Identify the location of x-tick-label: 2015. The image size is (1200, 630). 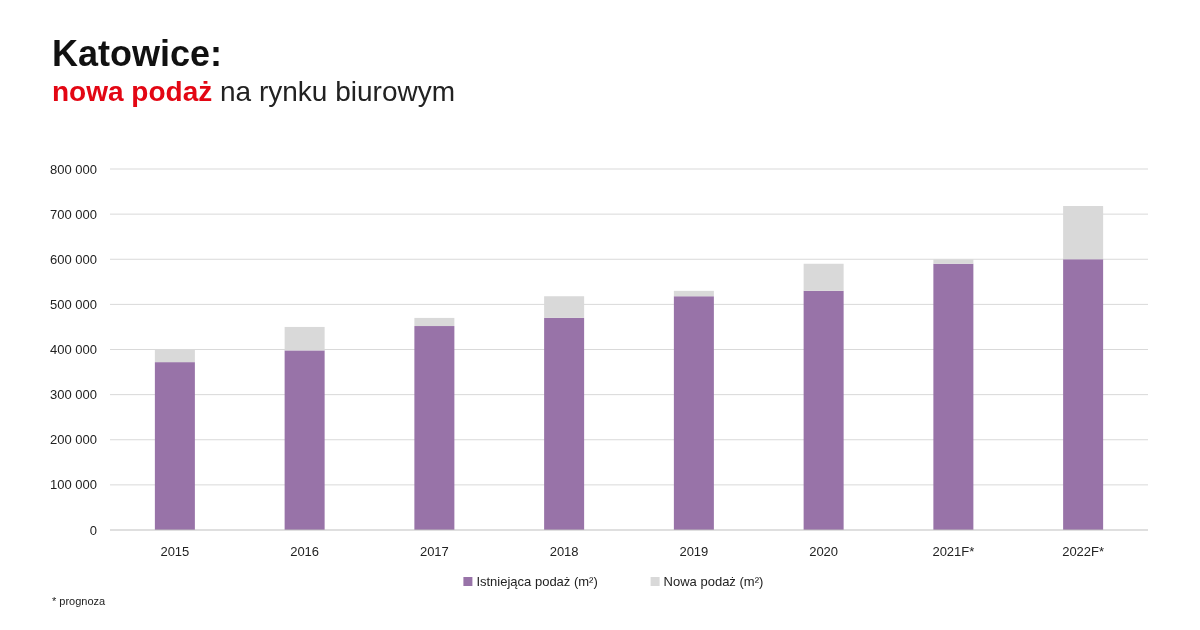
(175, 551).